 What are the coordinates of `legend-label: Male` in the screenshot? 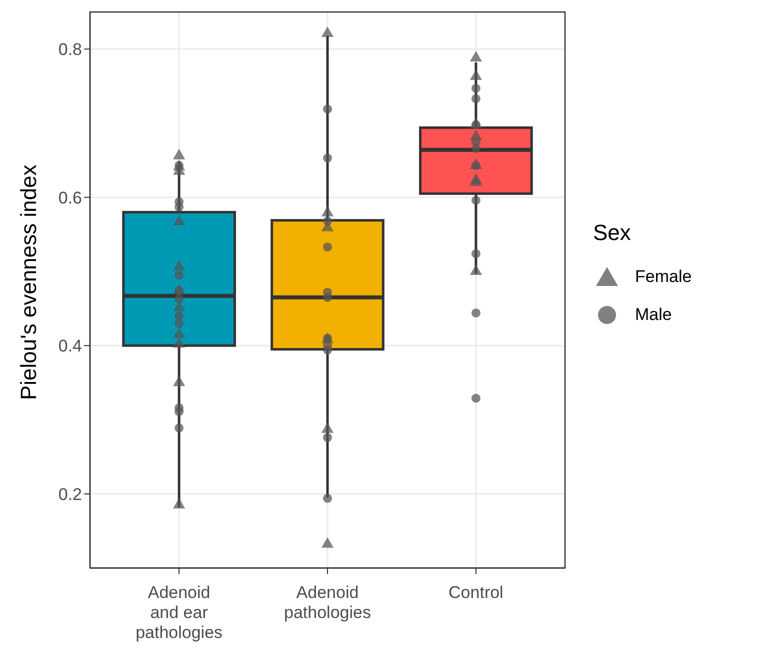 It's located at (653, 315).